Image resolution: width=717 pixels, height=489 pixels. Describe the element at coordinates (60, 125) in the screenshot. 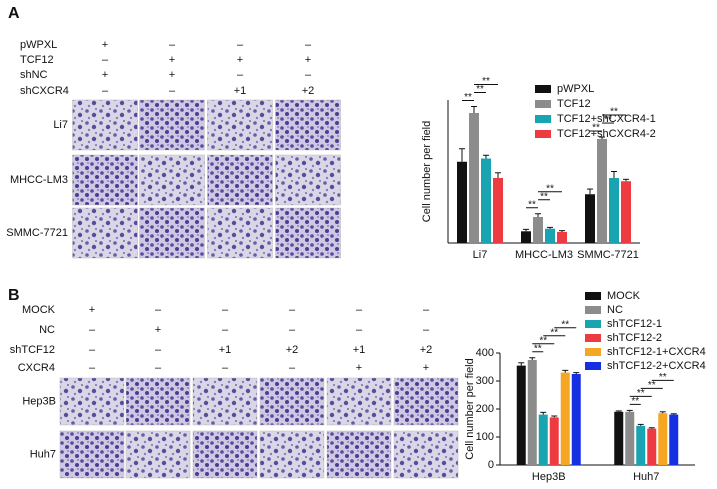

I see `row-label: Li7` at that location.